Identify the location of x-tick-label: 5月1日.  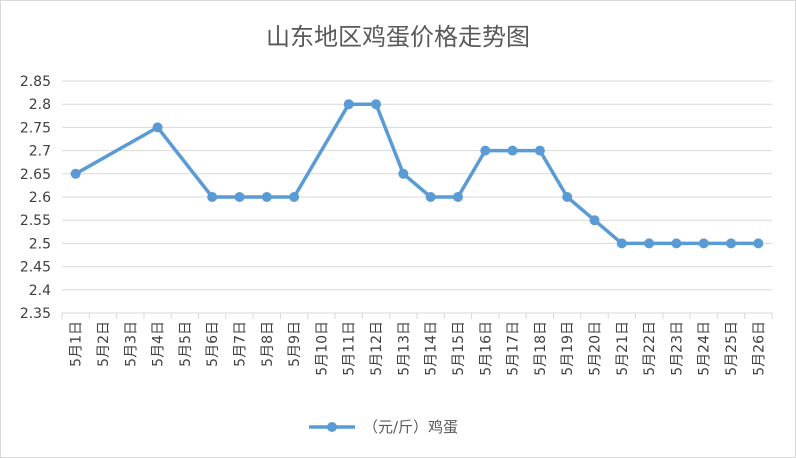
(77, 344).